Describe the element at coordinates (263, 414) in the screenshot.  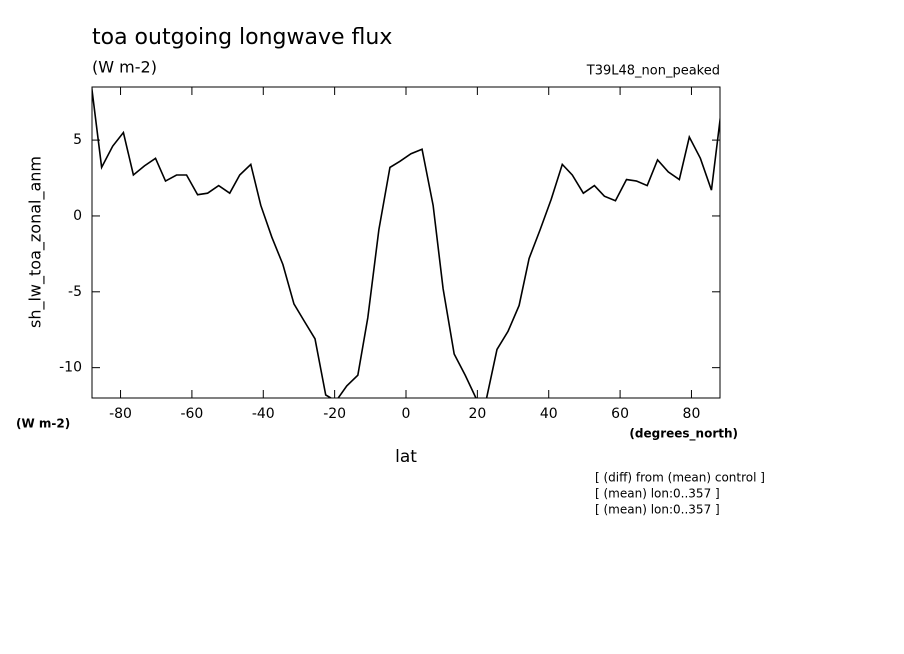
I see `x-tick-label: -40` at that location.